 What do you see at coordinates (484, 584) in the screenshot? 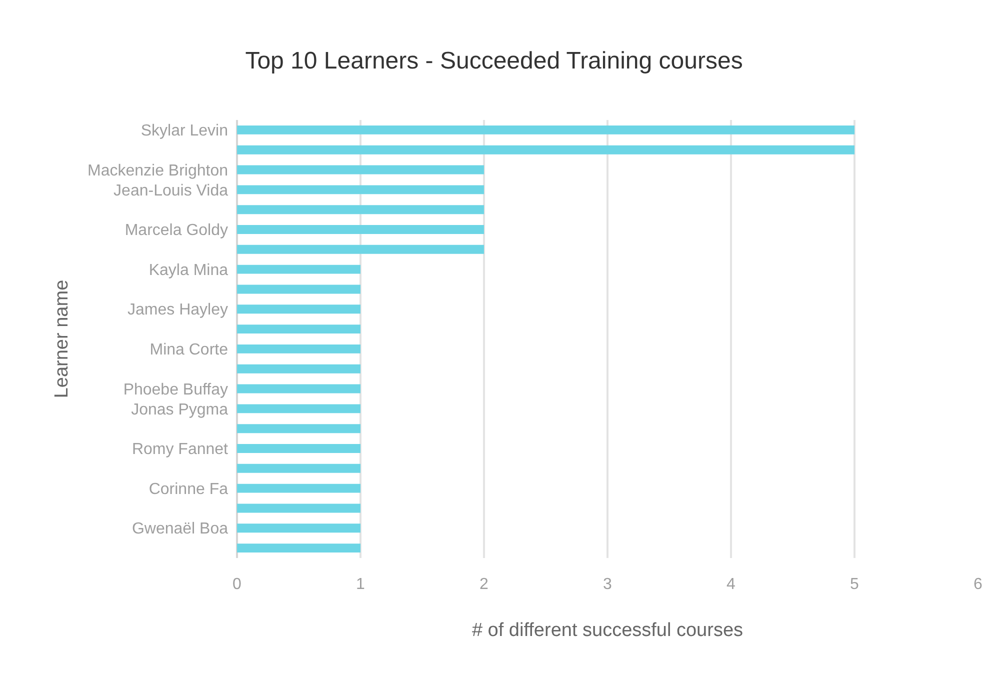
I see `x-tick-label: 2` at bounding box center [484, 584].